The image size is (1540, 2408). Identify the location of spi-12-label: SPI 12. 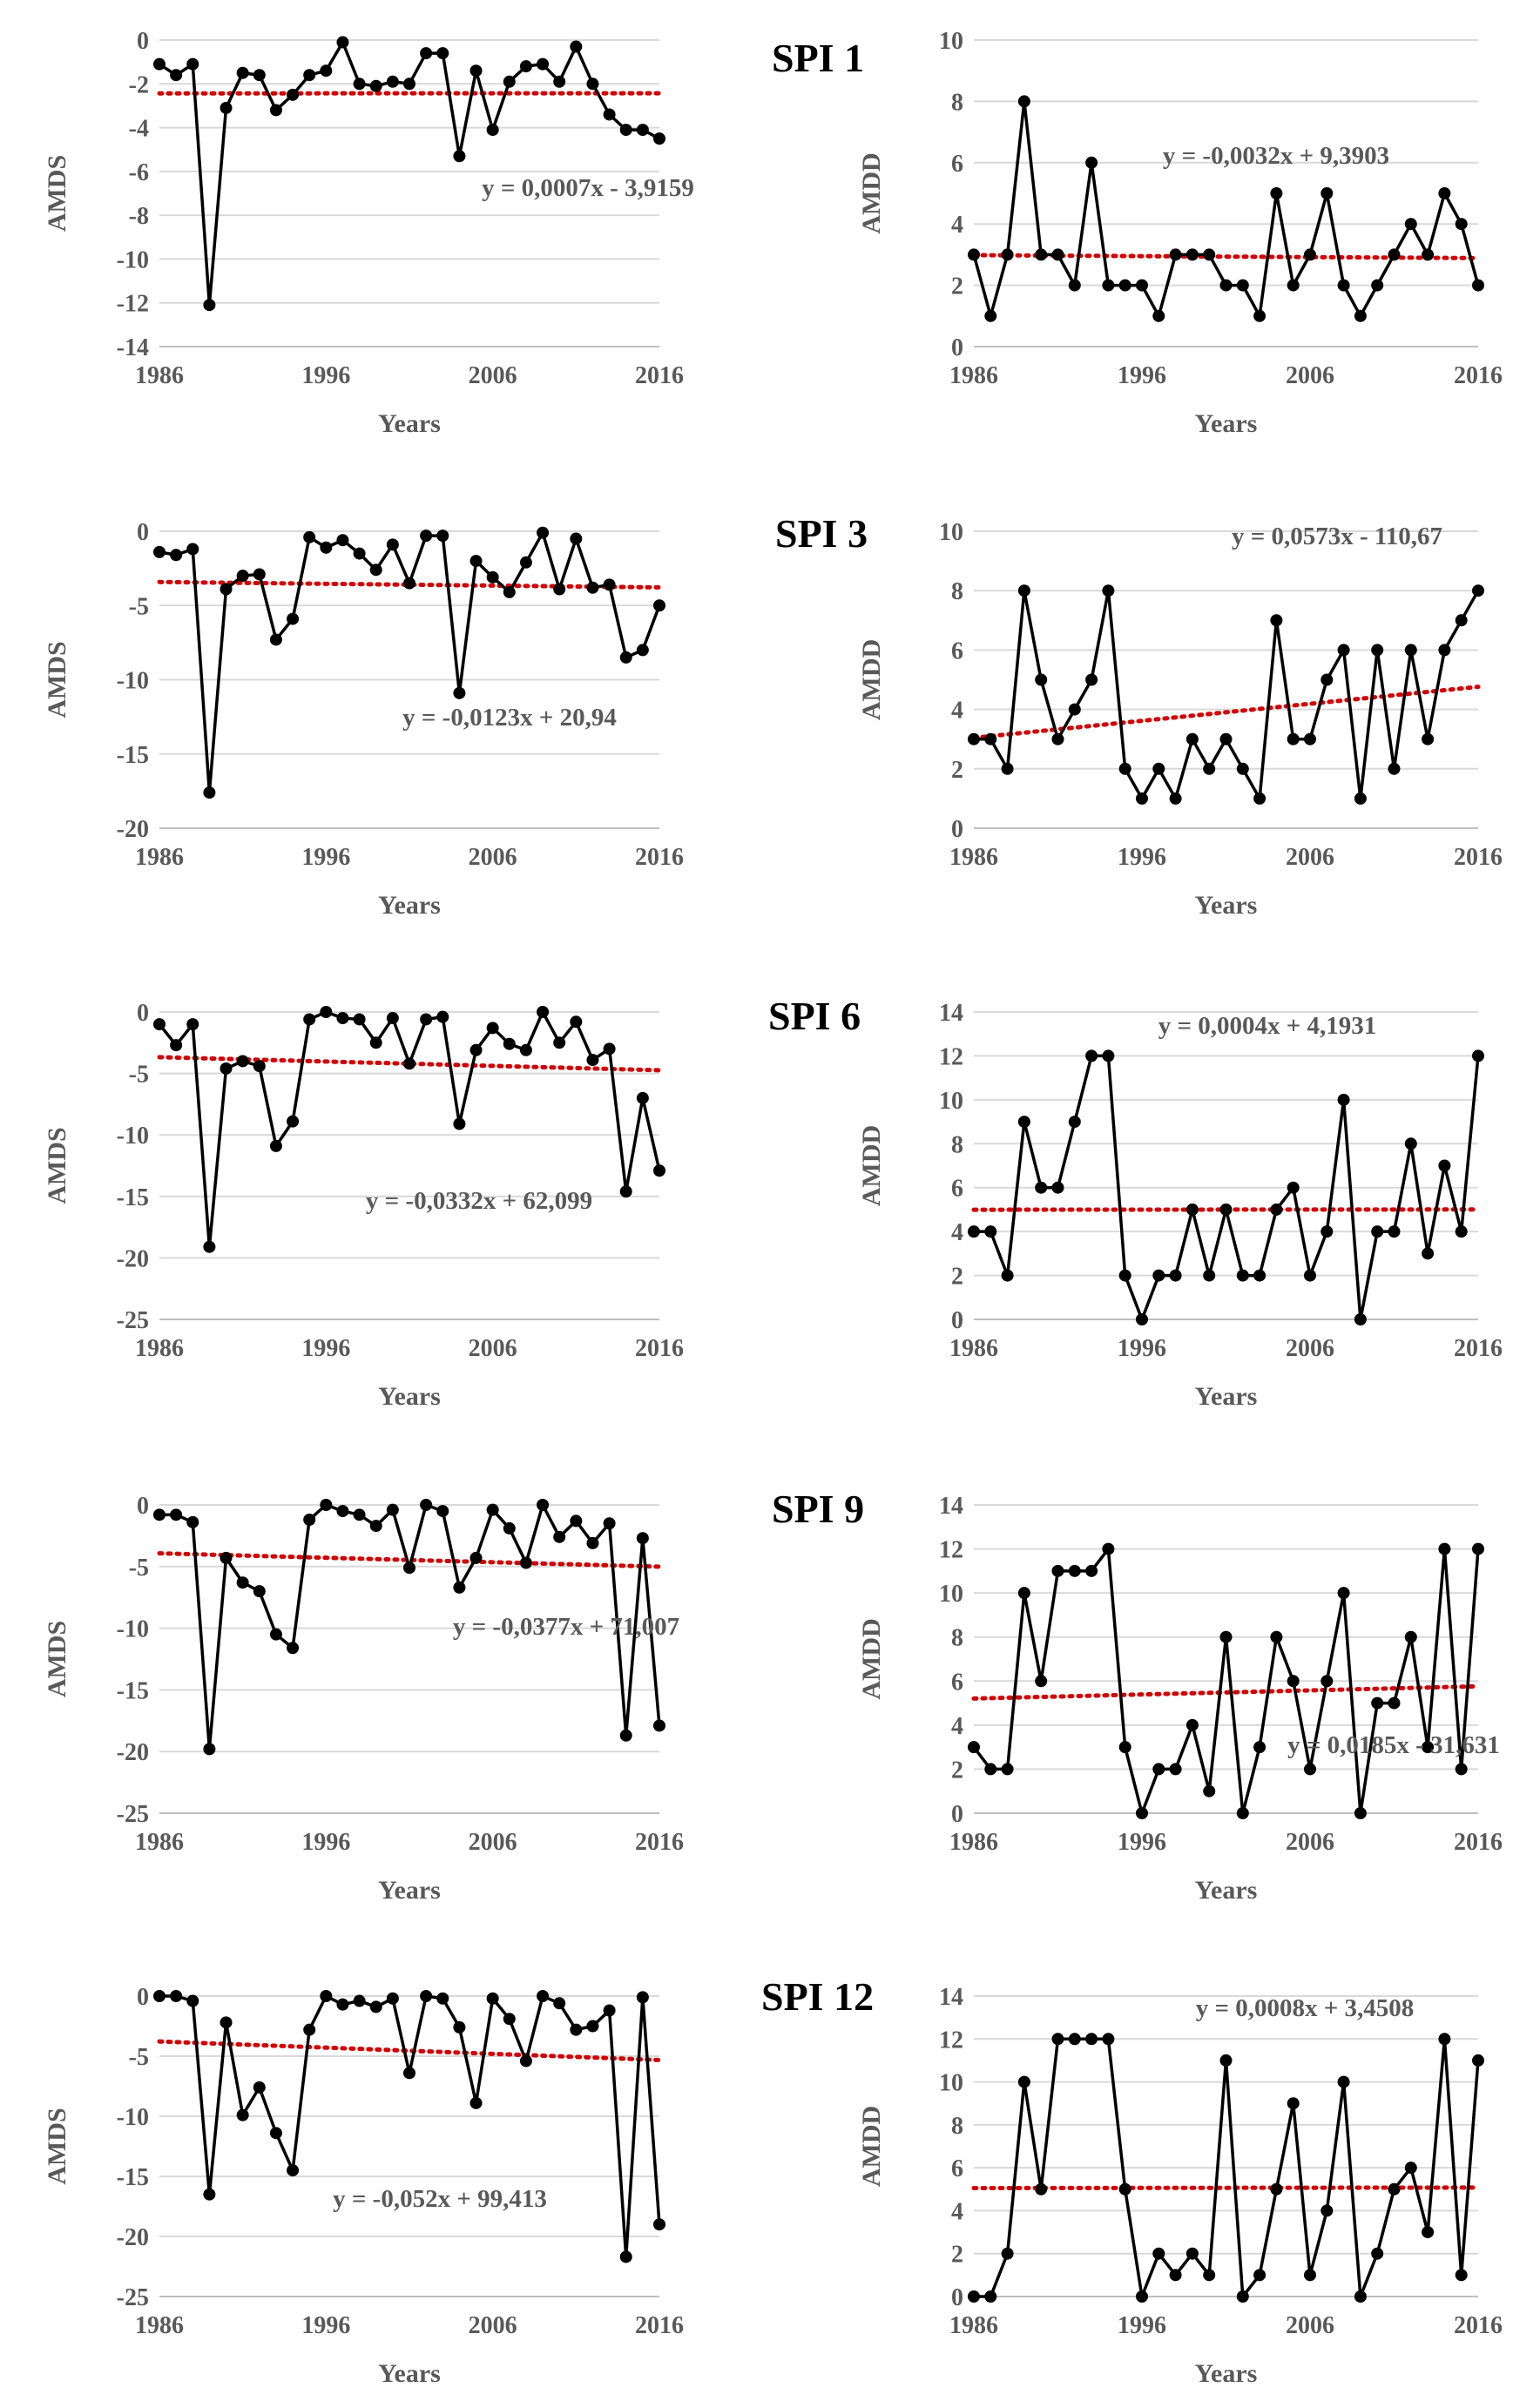
(817, 1997).